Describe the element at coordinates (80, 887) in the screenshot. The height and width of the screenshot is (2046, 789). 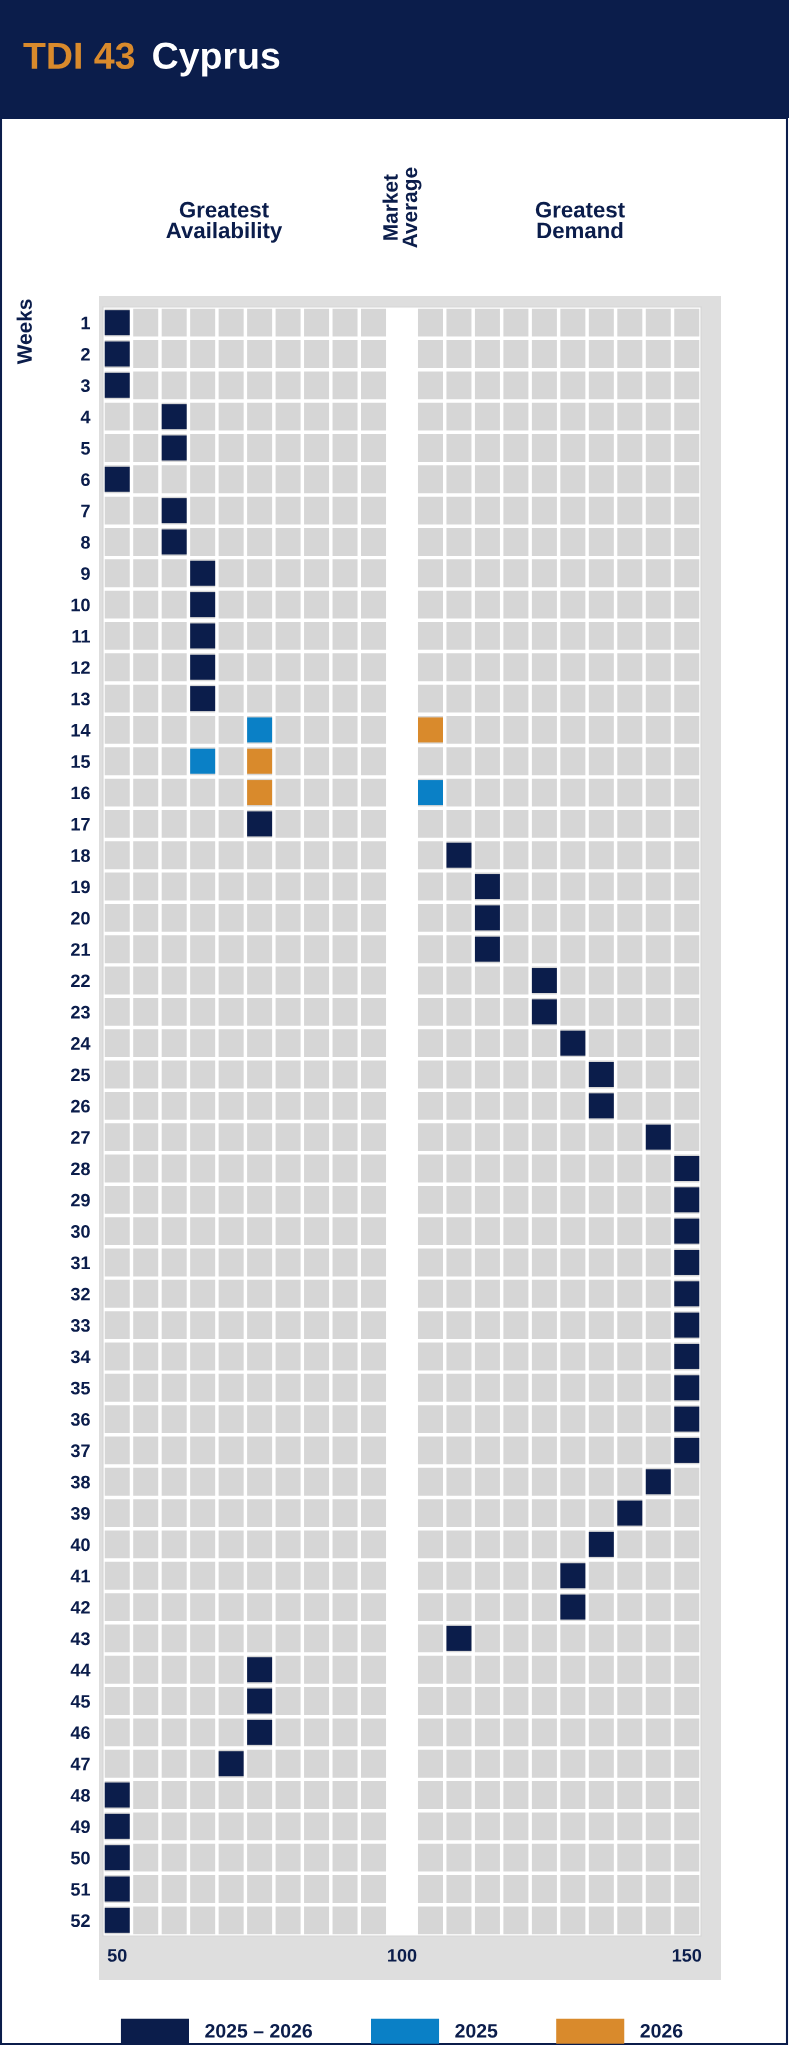
I see `y-tick-label: 19` at that location.